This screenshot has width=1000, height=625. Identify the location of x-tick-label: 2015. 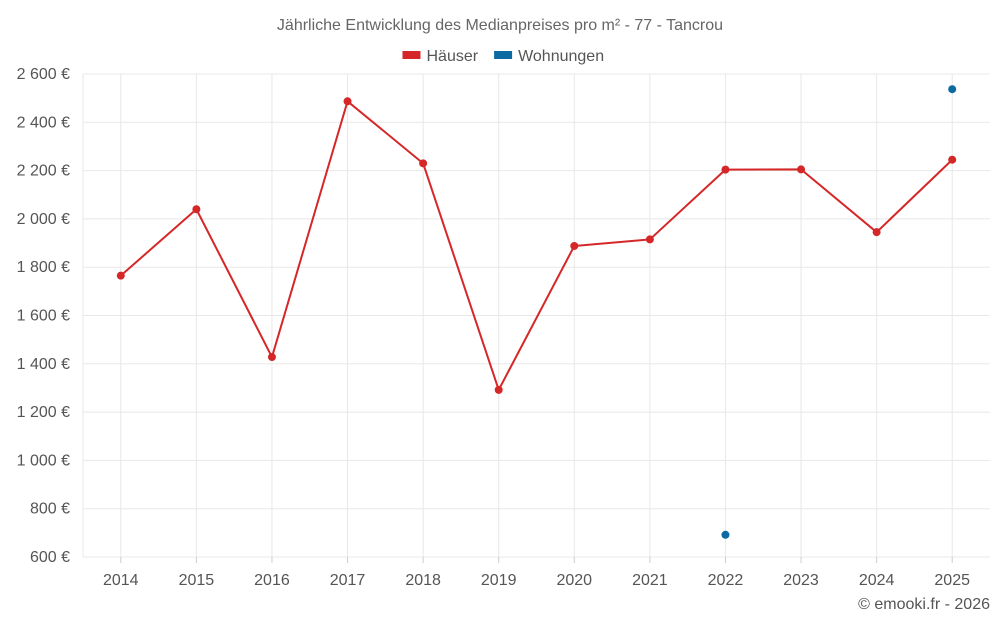
(197, 580).